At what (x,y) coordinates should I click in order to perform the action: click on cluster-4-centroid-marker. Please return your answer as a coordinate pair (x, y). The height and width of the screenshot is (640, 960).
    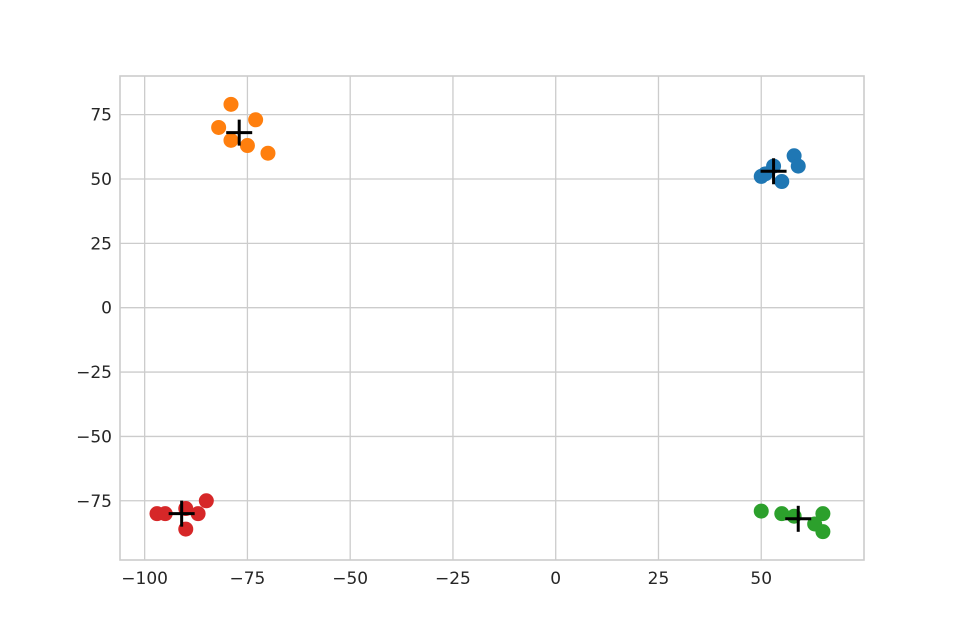
    Looking at the image, I should click on (181, 513).